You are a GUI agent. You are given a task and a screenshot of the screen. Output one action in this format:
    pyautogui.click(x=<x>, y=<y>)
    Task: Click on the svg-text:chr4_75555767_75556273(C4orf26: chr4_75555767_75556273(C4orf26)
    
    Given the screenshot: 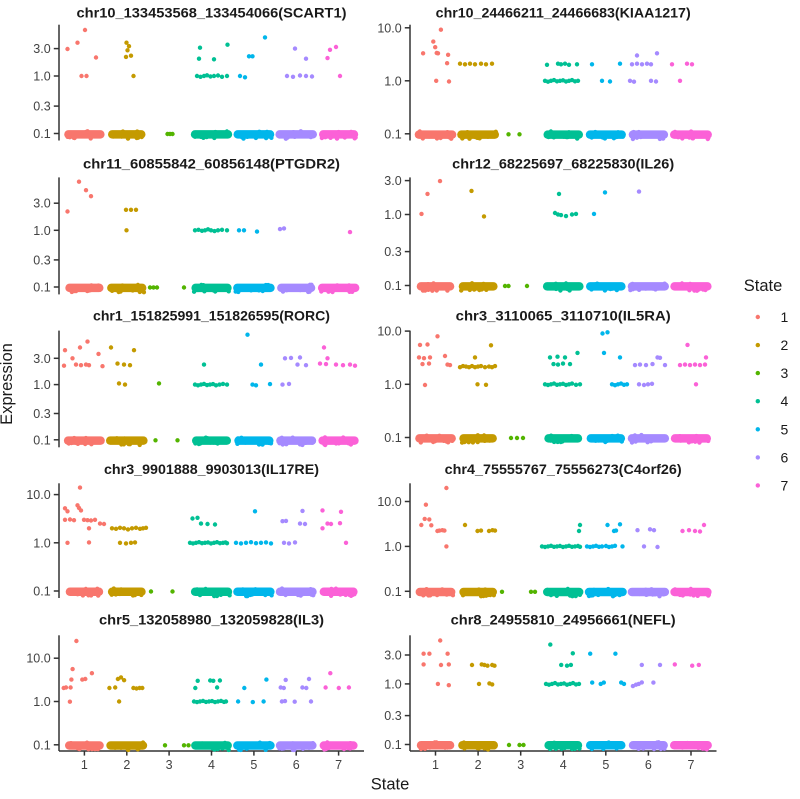 What is the action you would take?
    pyautogui.click(x=563, y=469)
    